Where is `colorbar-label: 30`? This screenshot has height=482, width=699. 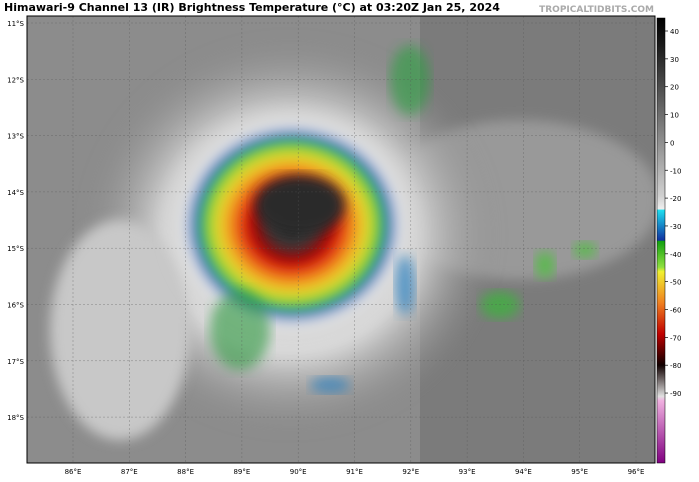 colorbar-label: 30 is located at coordinates (674, 60).